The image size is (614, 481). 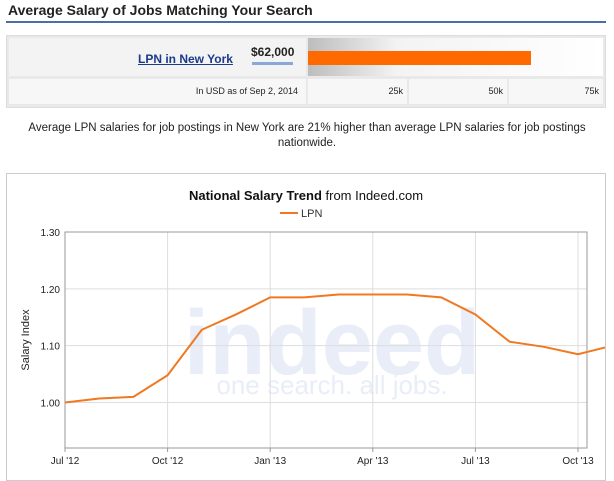 I want to click on x-tick-label: Apr '13, so click(x=373, y=461).